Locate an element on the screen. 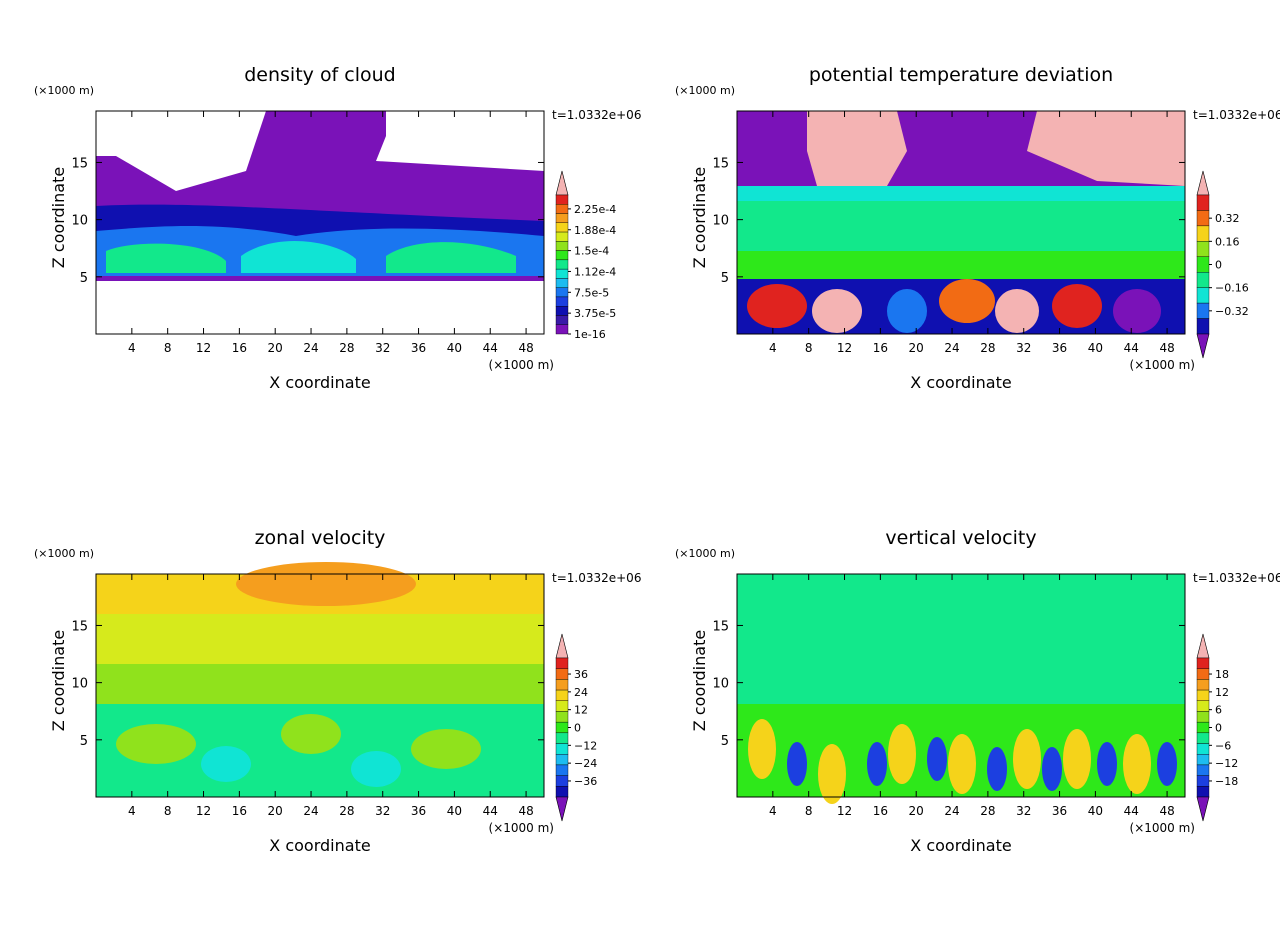 The height and width of the screenshot is (926, 1280). colorbar-label: 24 is located at coordinates (581, 692).